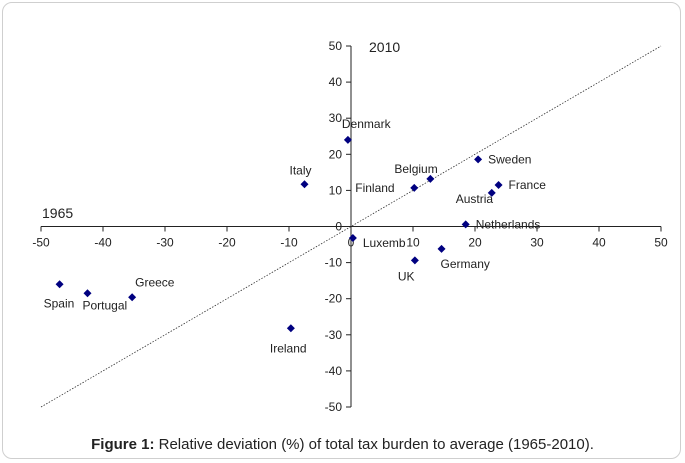 The width and height of the screenshot is (685, 463). I want to click on data-label-portugal: Portugal, so click(105, 305).